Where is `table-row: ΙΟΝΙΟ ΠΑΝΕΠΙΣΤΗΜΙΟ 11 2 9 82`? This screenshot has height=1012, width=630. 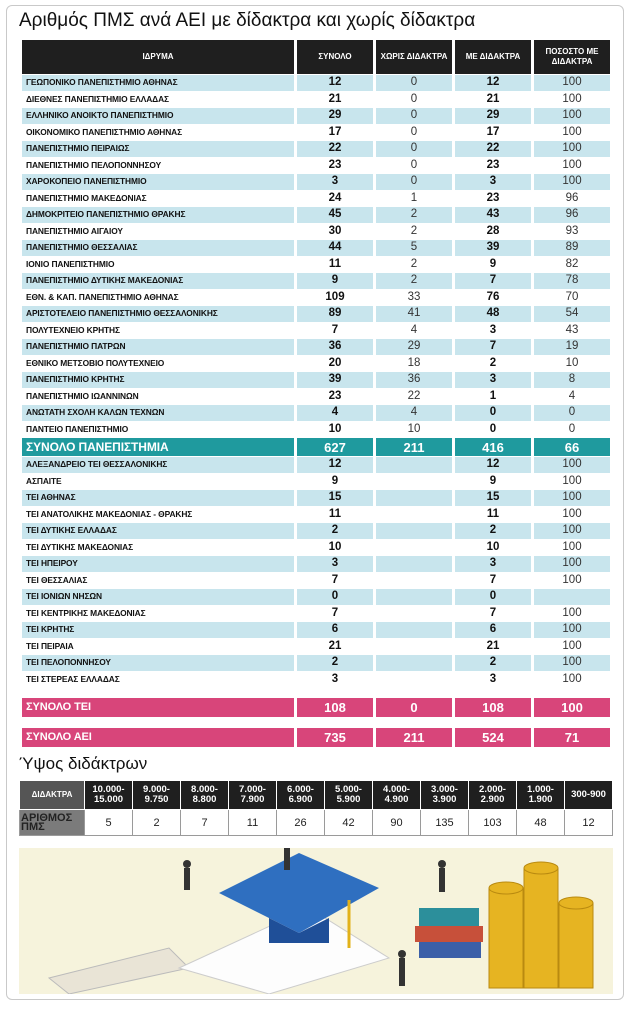
table-row: ΙΟΝΙΟ ΠΑΝΕΠΙΣΤΗΜΙΟ 11 2 9 82 is located at coordinates (316, 265).